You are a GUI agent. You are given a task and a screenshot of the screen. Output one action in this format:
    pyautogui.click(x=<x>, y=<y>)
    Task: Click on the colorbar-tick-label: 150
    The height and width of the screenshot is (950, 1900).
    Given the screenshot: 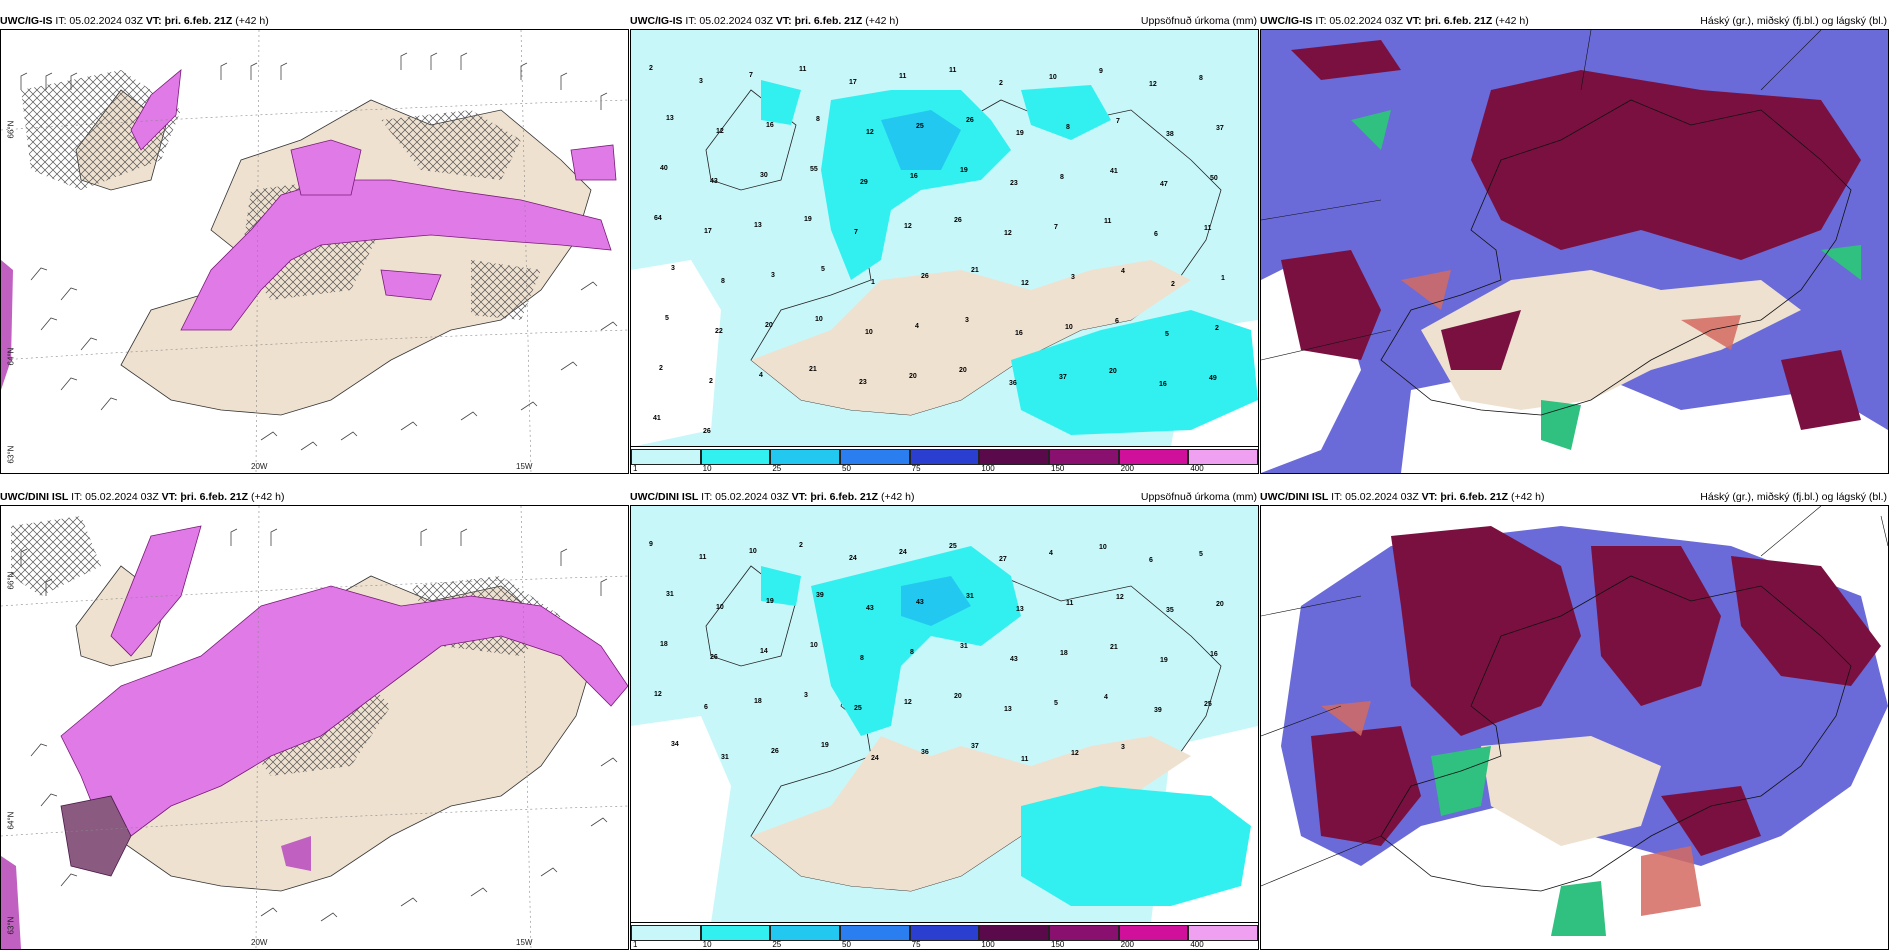 What is the action you would take?
    pyautogui.click(x=1058, y=468)
    